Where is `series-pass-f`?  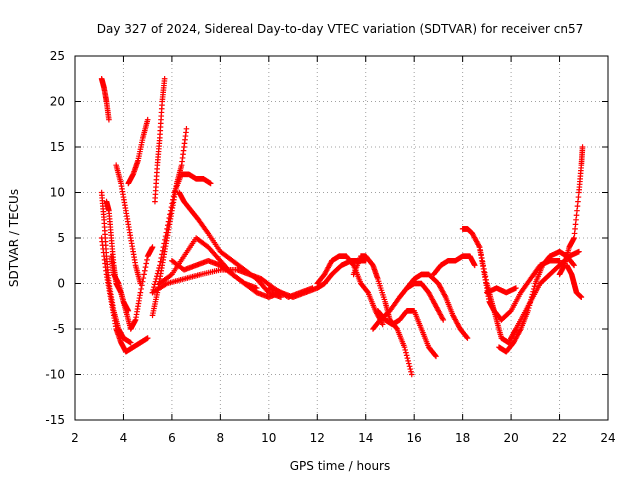 series-pass-f is located at coordinates (128, 224).